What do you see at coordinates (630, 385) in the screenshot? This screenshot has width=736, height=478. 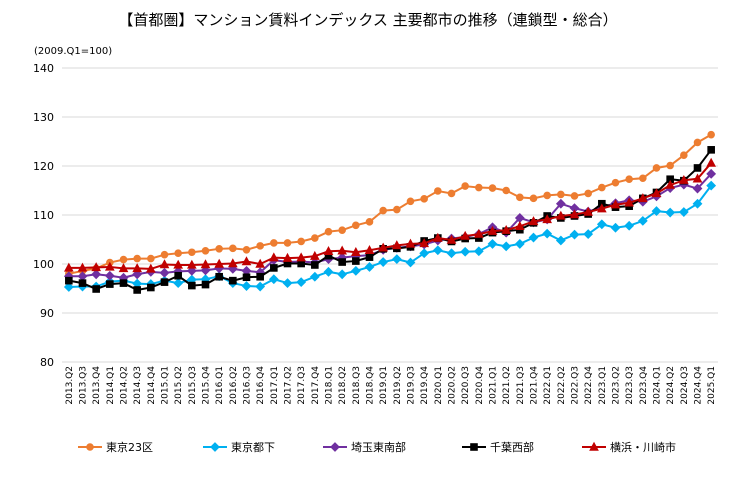 I see `x-tick-label: 2023.Q3` at bounding box center [630, 385].